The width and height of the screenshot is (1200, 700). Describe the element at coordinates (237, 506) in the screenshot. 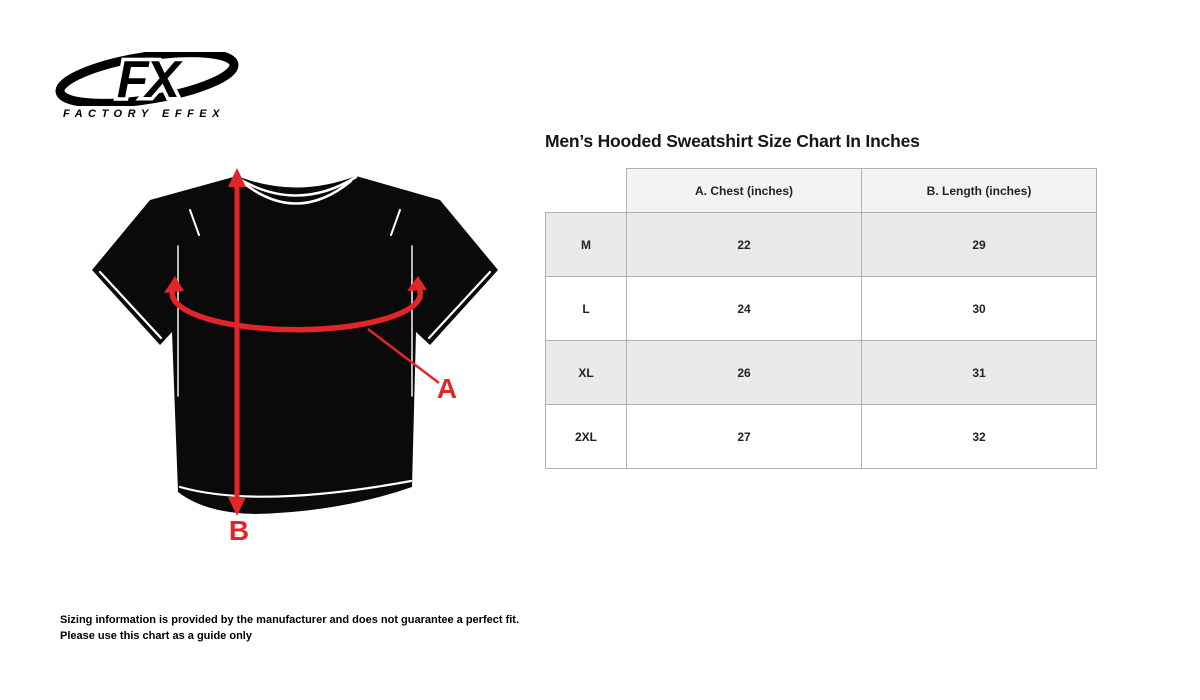

I see `length-arrowhead-bottom` at that location.